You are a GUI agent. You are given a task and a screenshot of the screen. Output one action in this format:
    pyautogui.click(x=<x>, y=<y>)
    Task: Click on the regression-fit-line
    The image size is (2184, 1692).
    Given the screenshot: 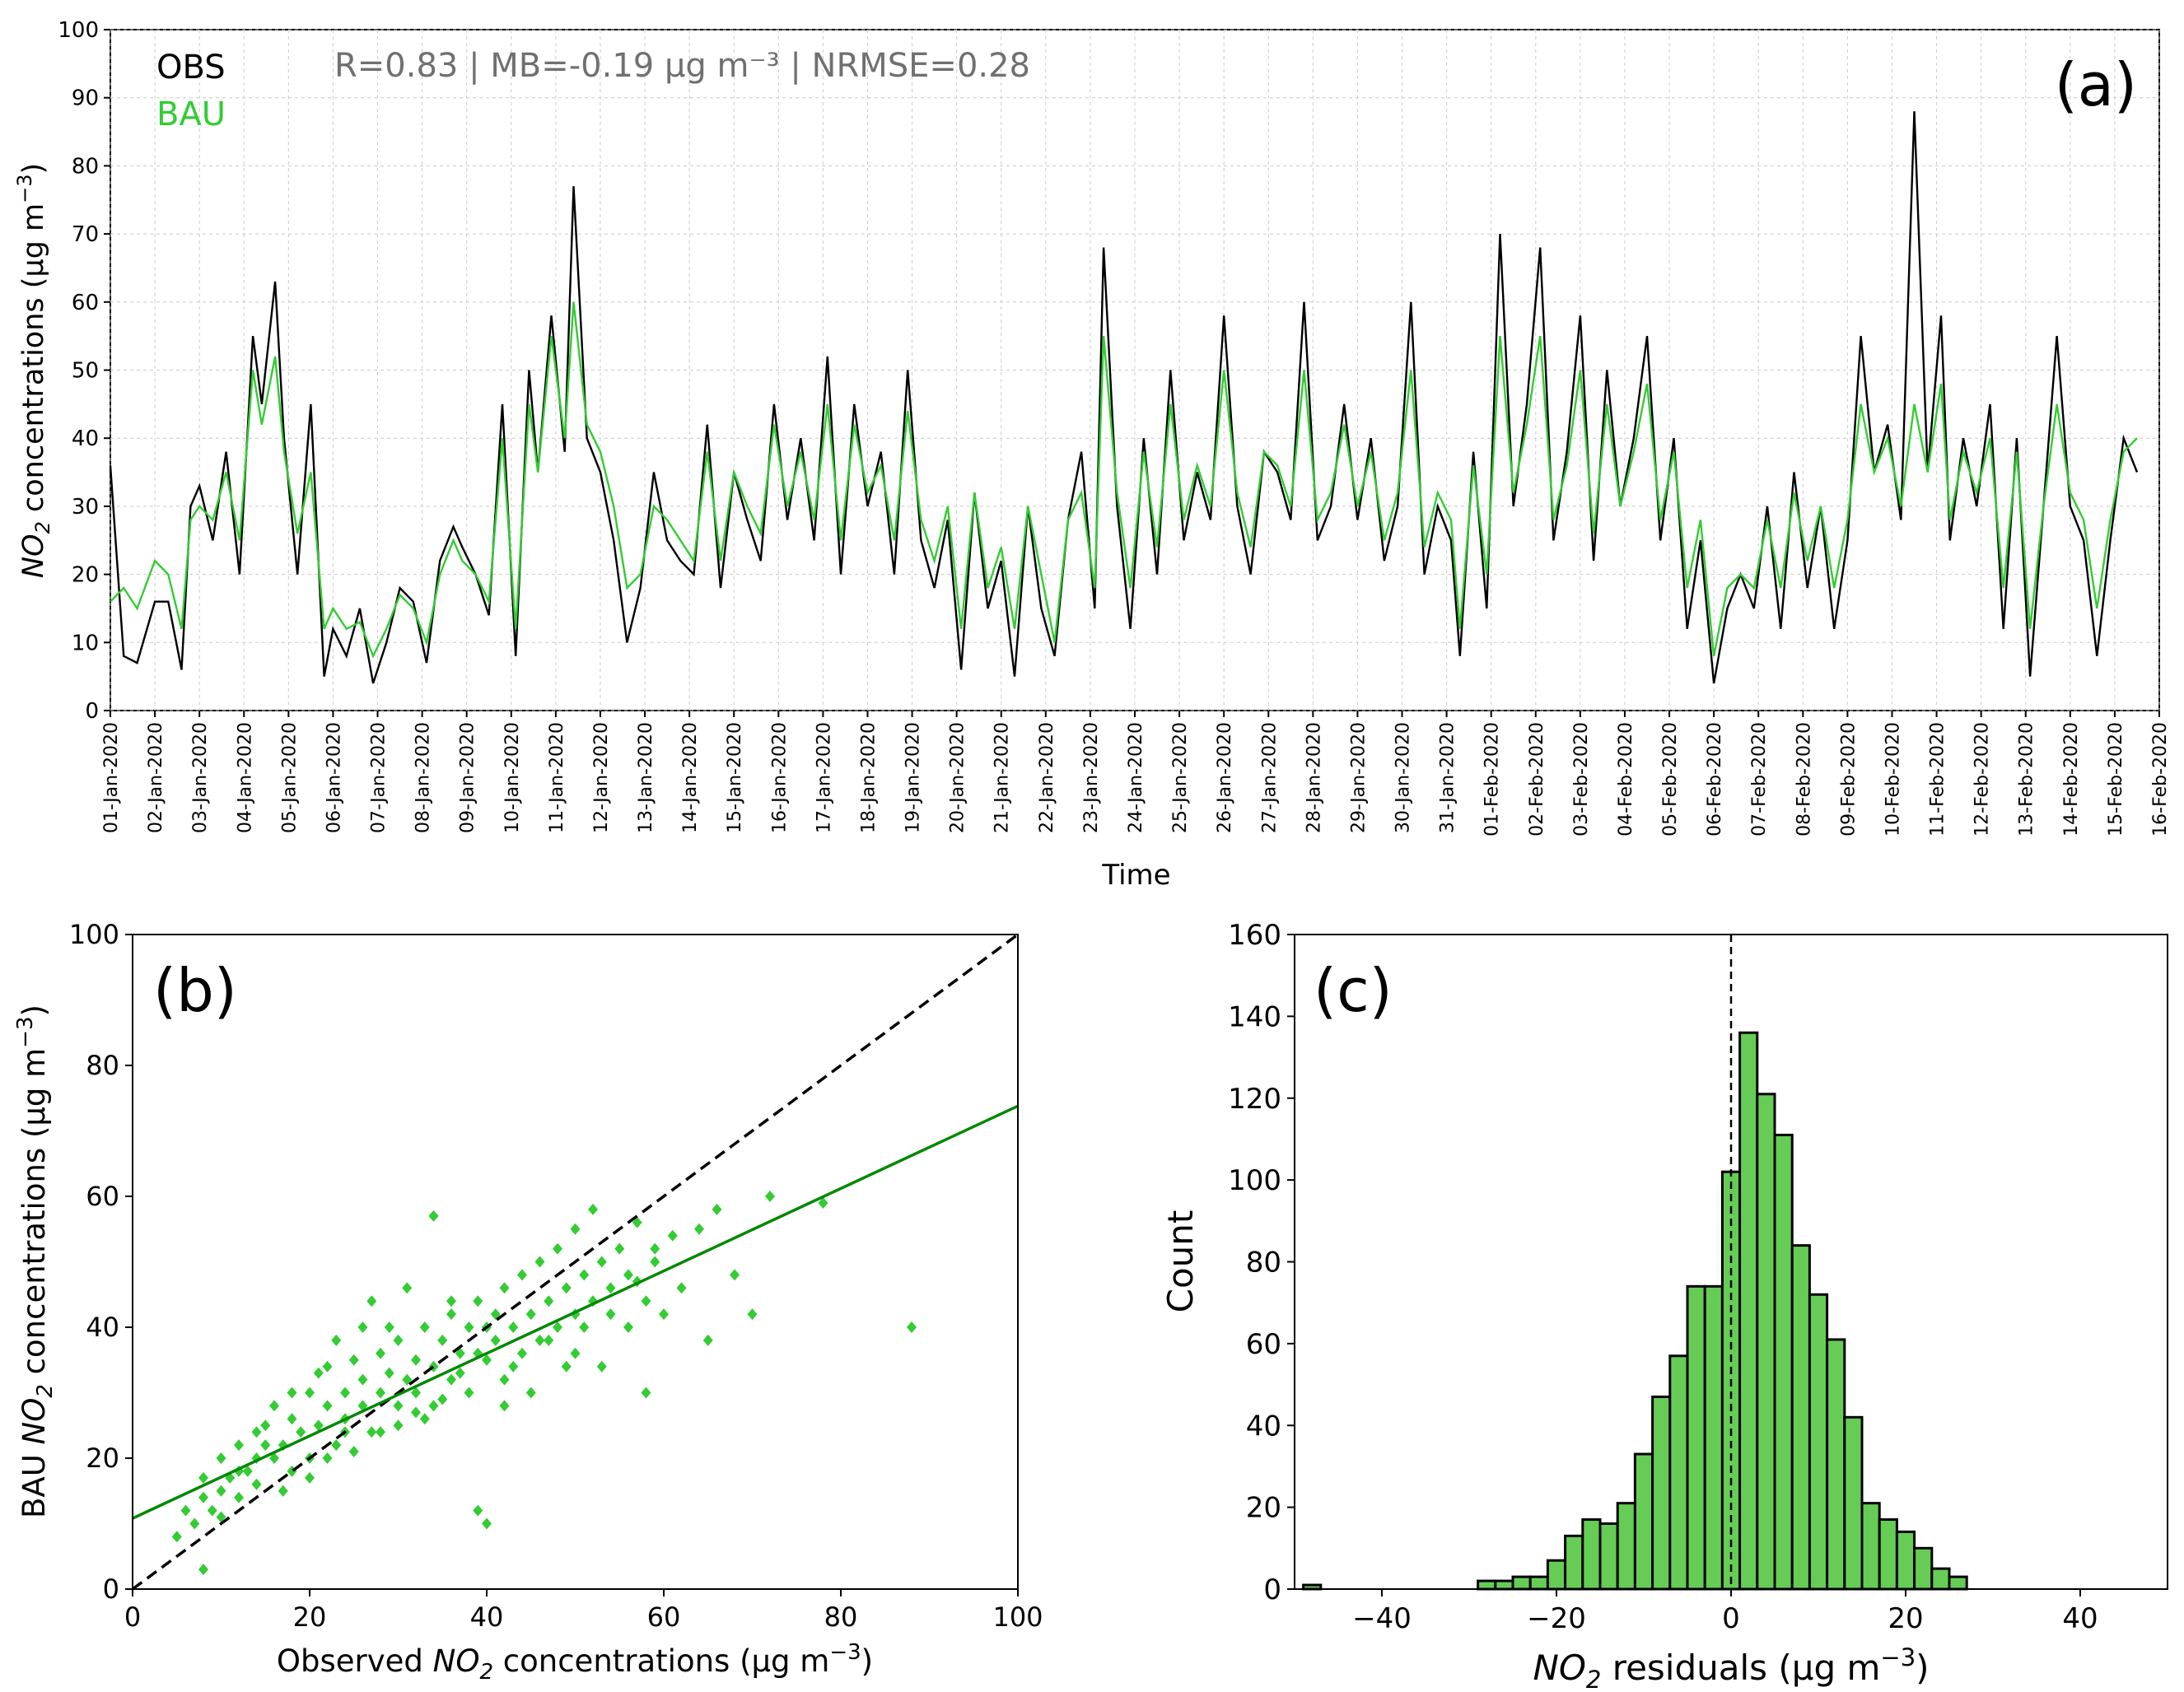 What is the action you would take?
    pyautogui.click(x=575, y=1312)
    